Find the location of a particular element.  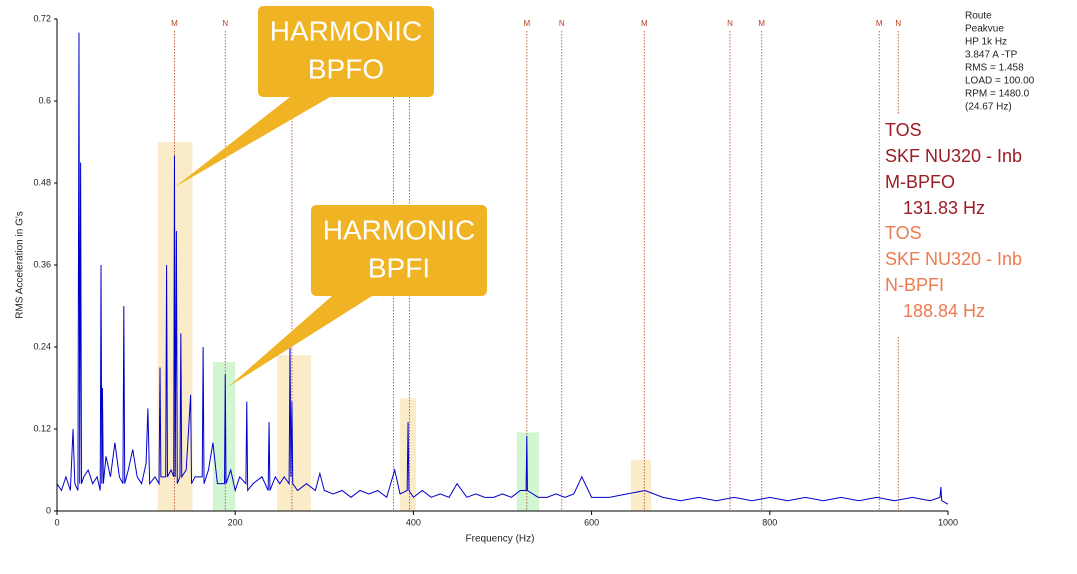

x-tick-label: 400 is located at coordinates (413, 522).